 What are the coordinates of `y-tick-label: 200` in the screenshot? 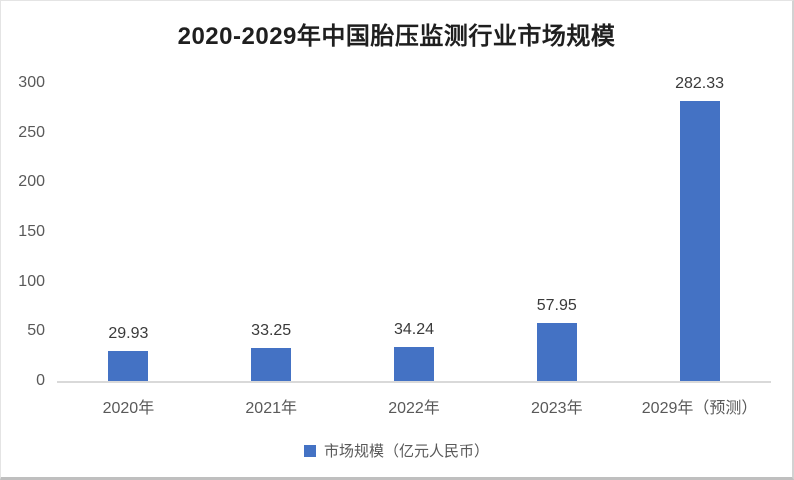 It's located at (31, 182).